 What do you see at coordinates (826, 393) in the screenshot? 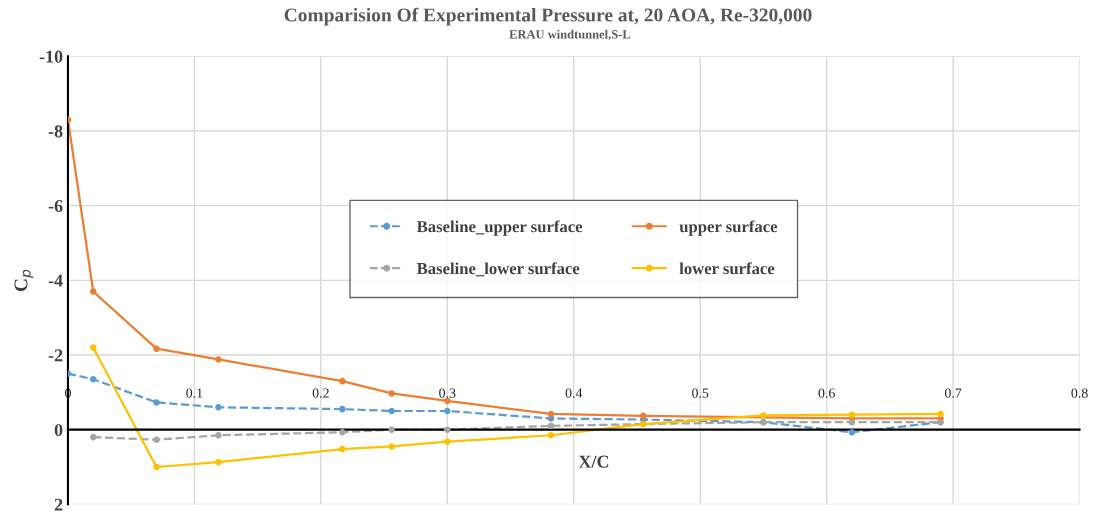
I see `x-tick-label: 0.6` at bounding box center [826, 393].